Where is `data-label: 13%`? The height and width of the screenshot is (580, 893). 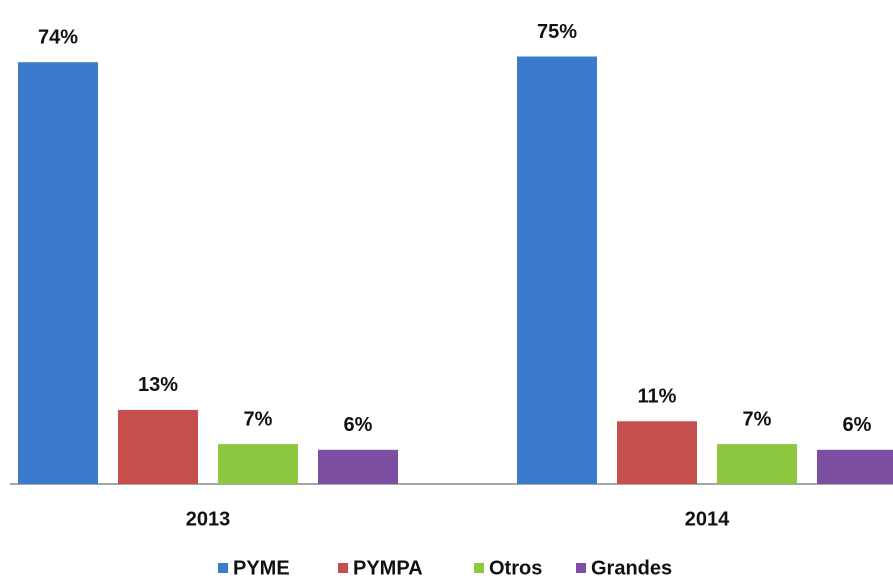 data-label: 13% is located at coordinates (158, 385).